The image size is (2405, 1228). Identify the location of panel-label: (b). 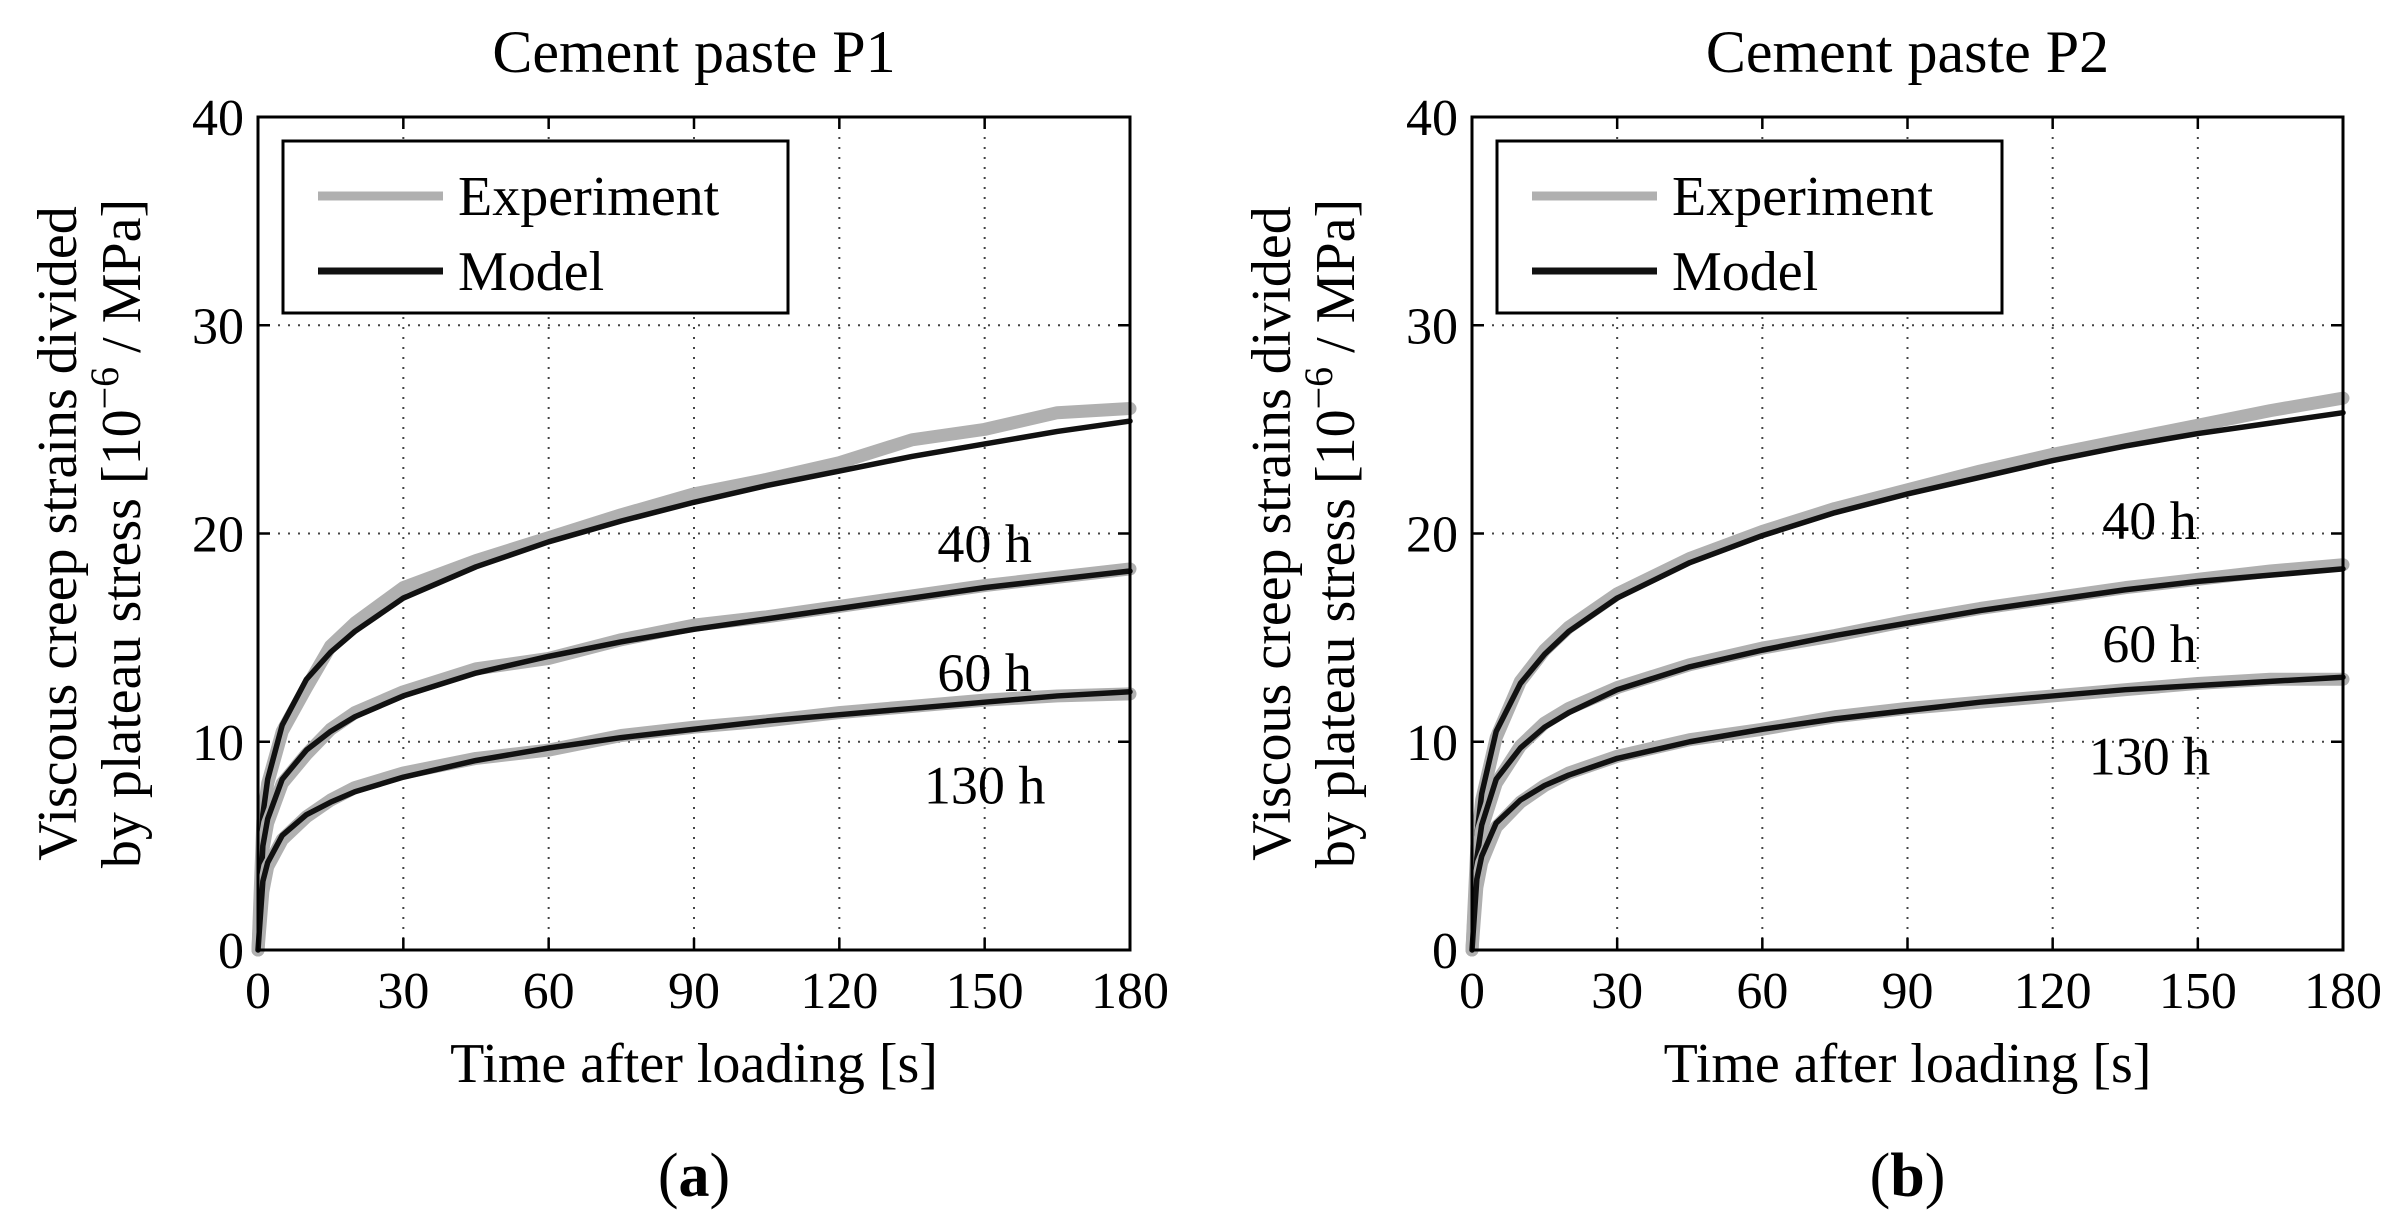
(1908, 1176).